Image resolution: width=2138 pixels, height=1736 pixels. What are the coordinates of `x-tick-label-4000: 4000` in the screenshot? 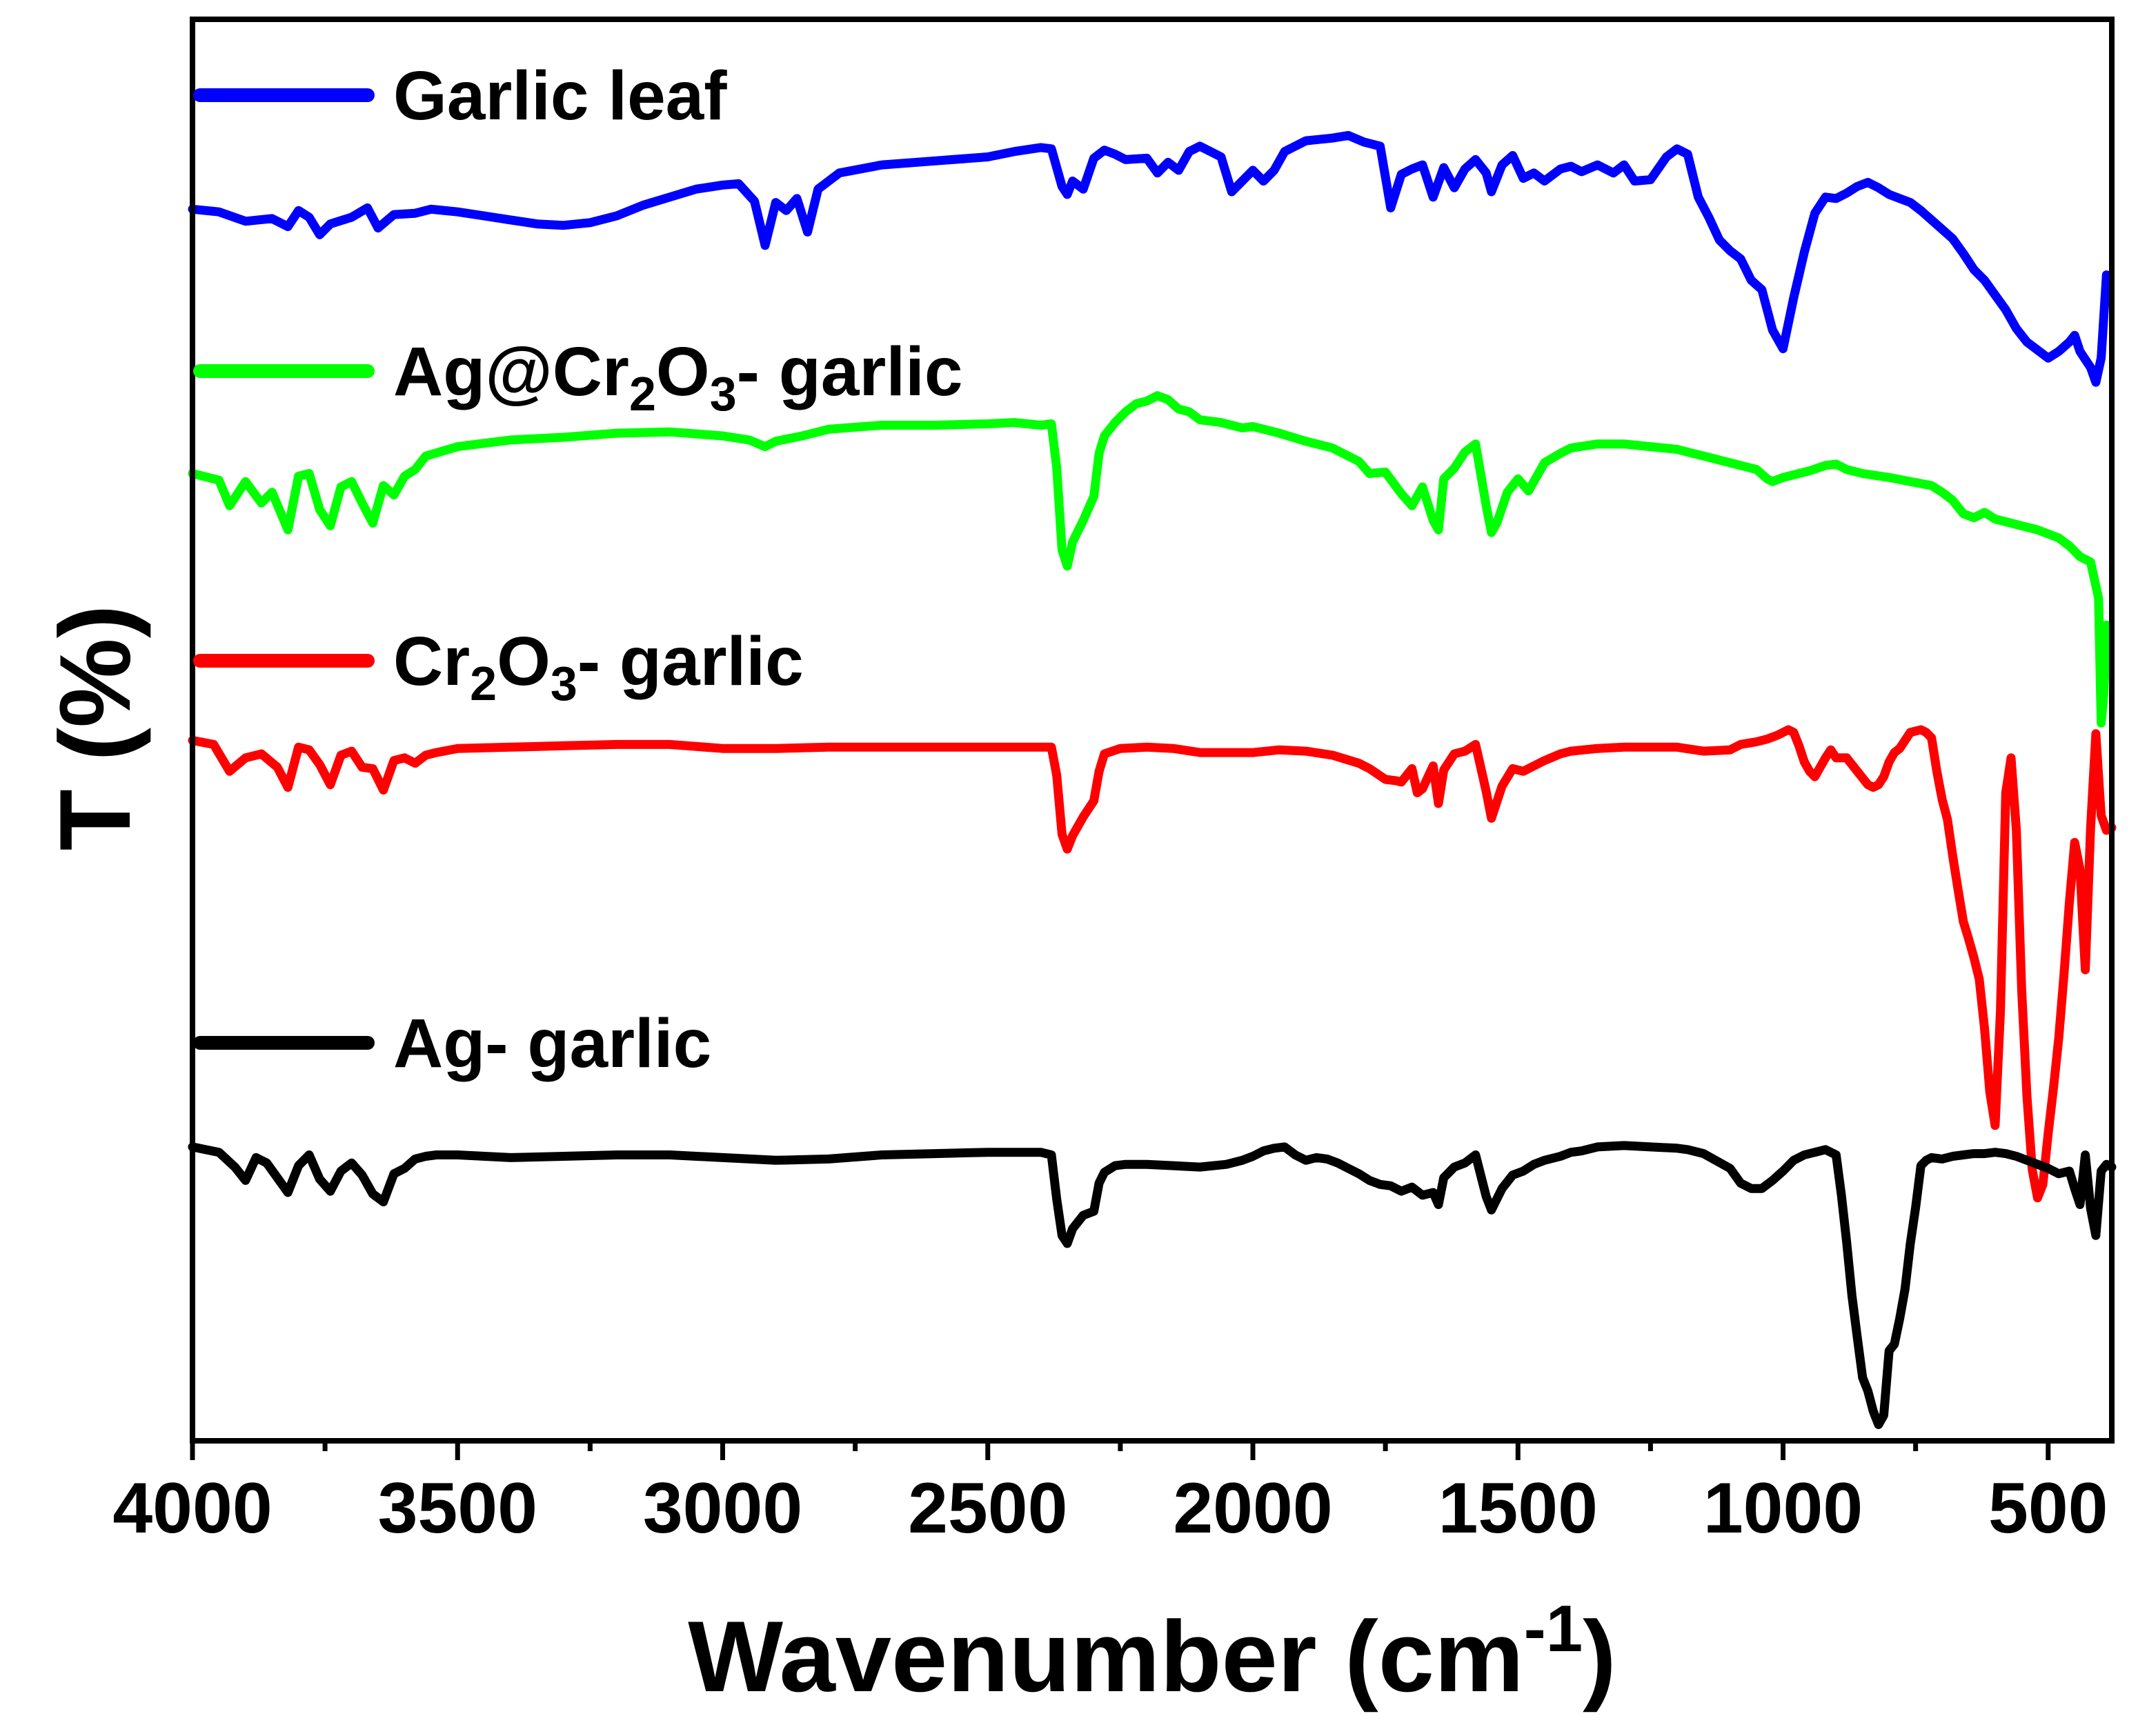 It's located at (192, 1508).